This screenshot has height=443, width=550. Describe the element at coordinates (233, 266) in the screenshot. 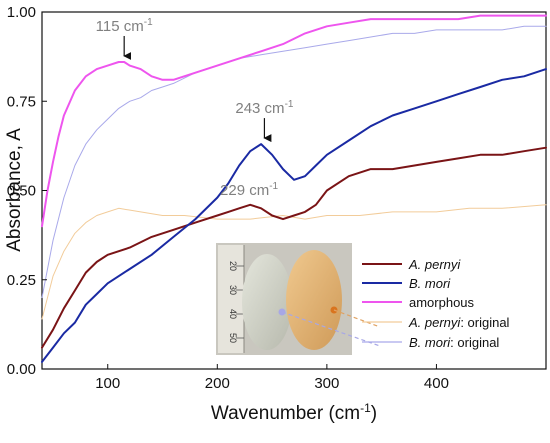

I see `ruler-label: 20` at that location.